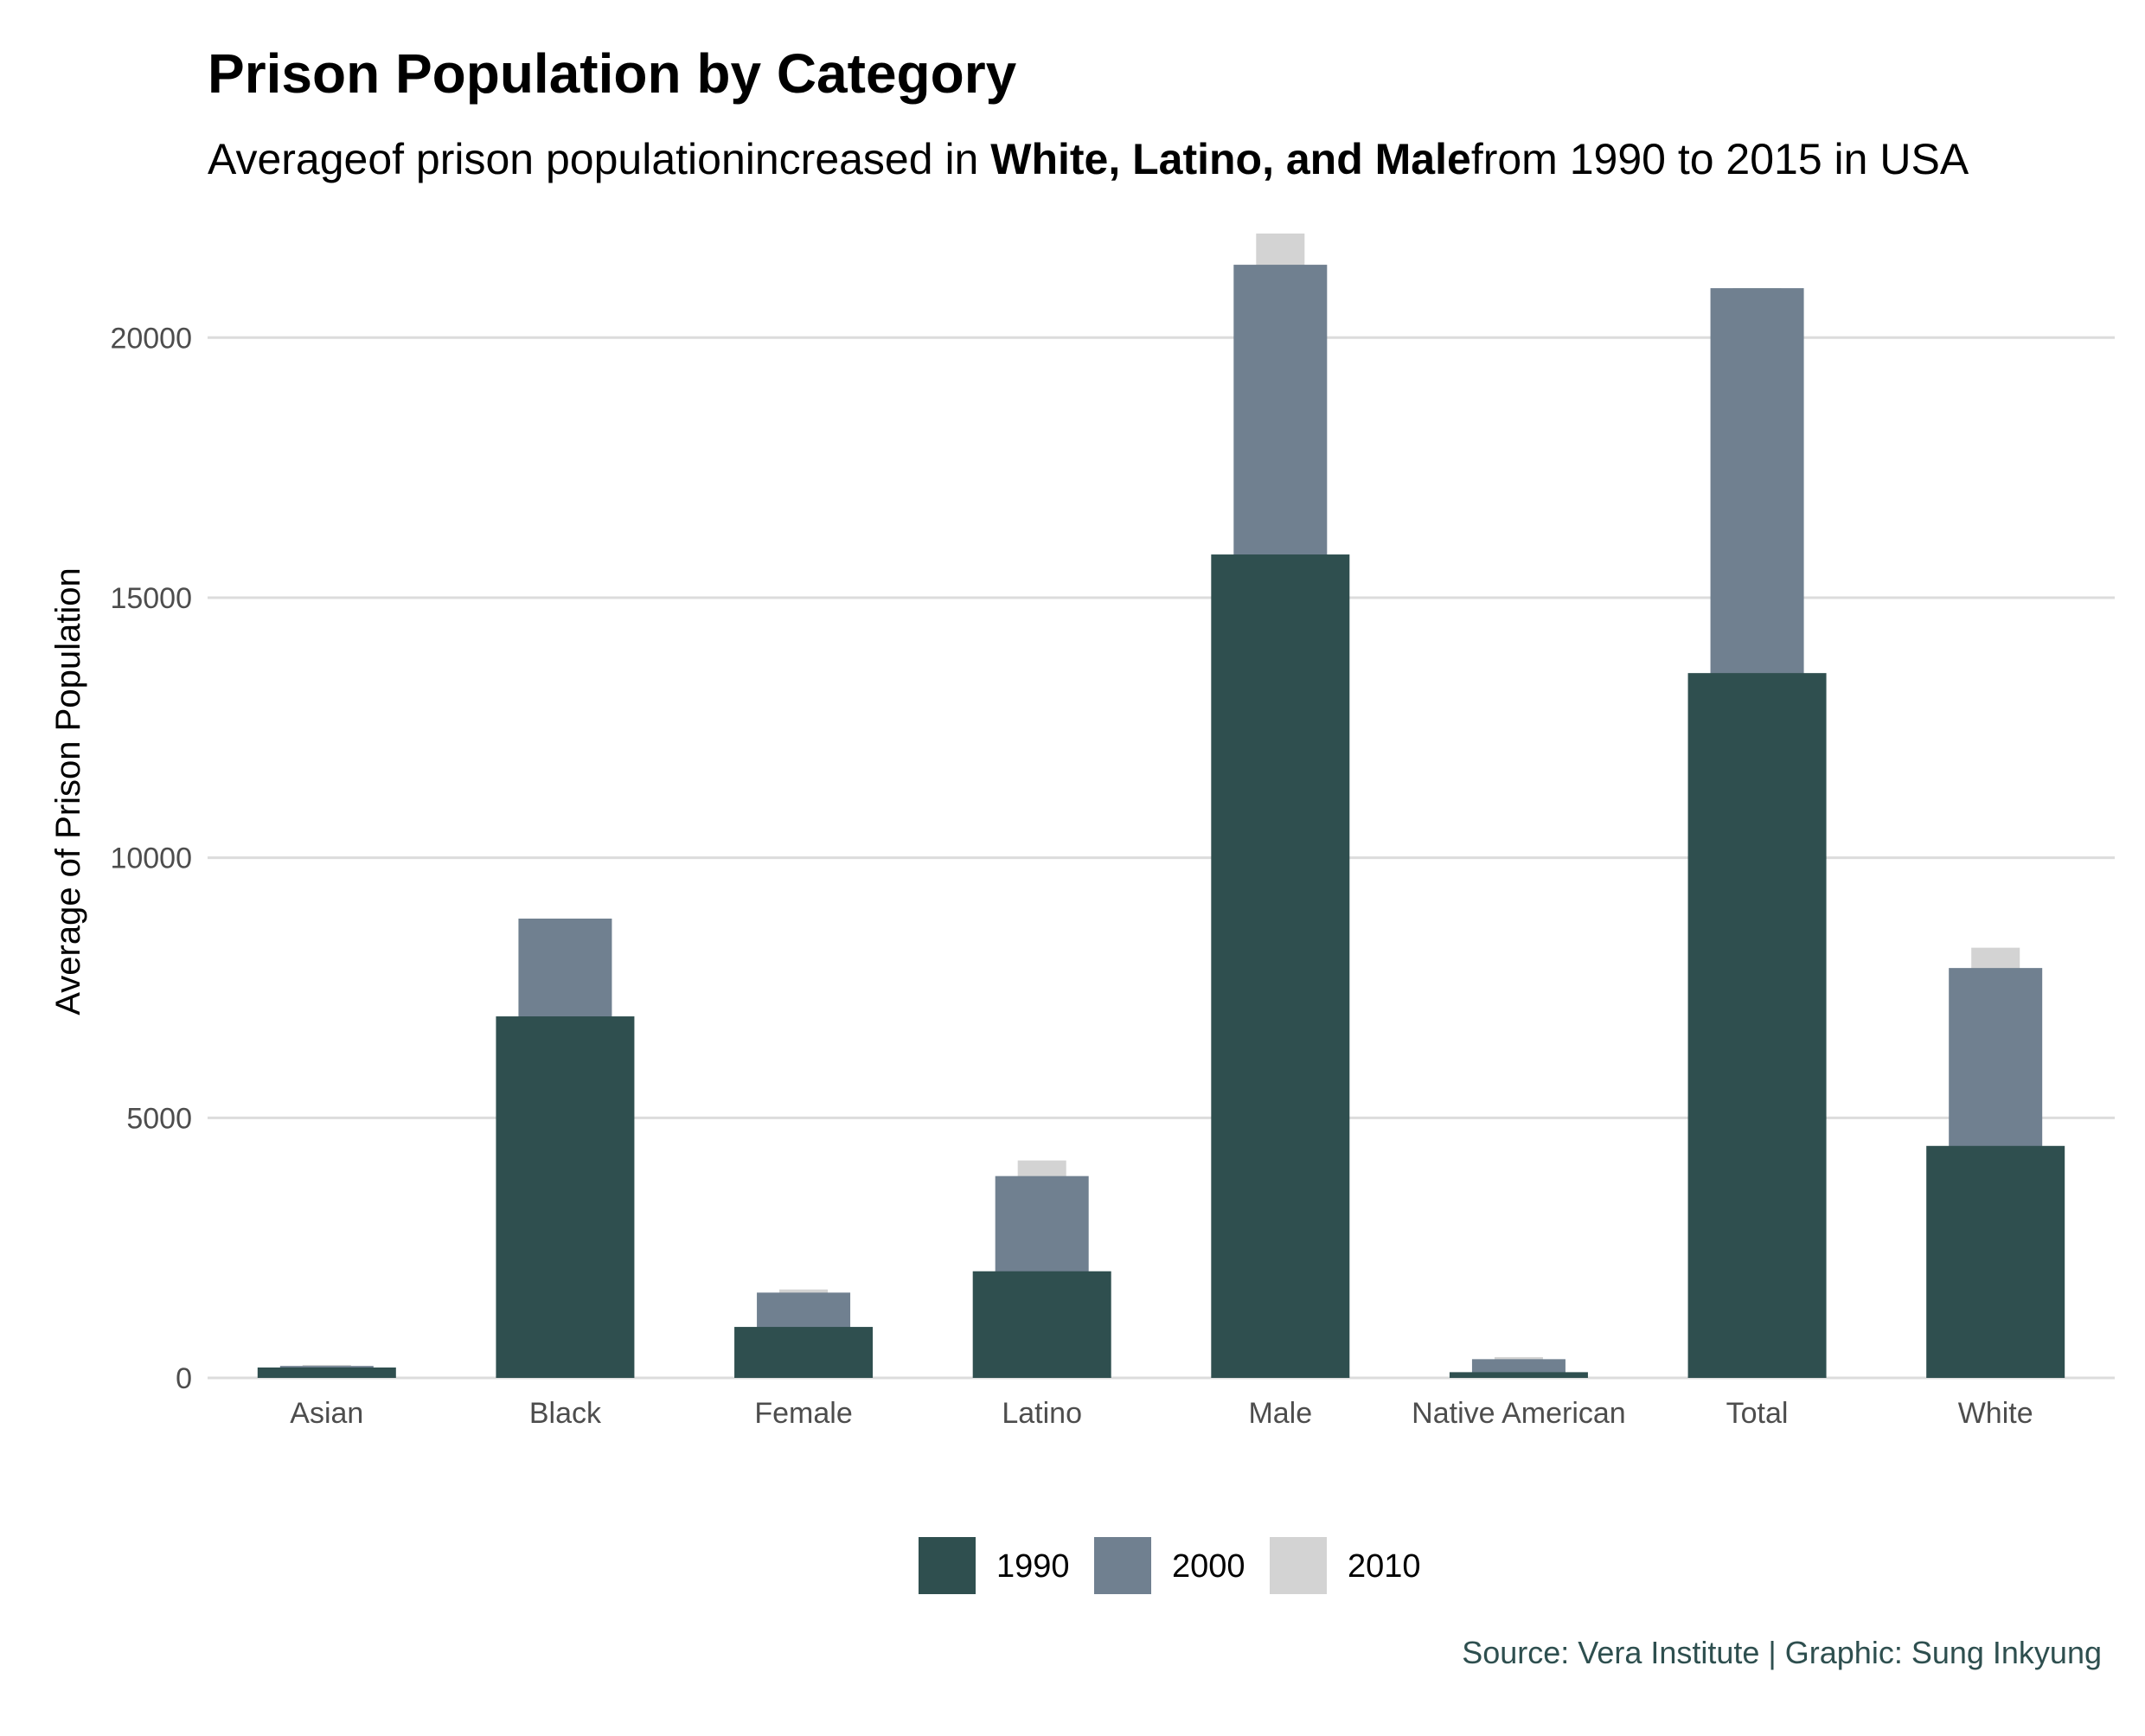 The width and height of the screenshot is (2145, 1736). Describe the element at coordinates (159, 1118) in the screenshot. I see `y-tick-label: 5000` at that location.